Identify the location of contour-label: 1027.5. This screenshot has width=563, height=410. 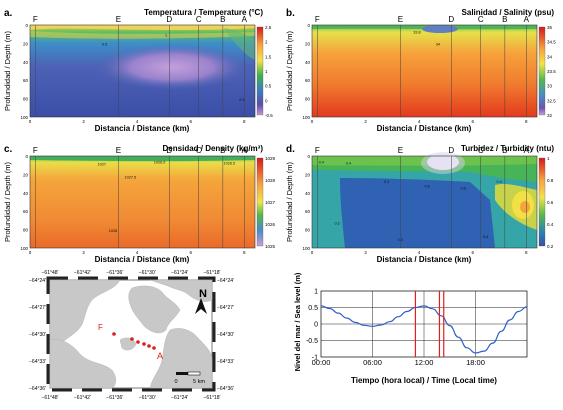
(131, 177).